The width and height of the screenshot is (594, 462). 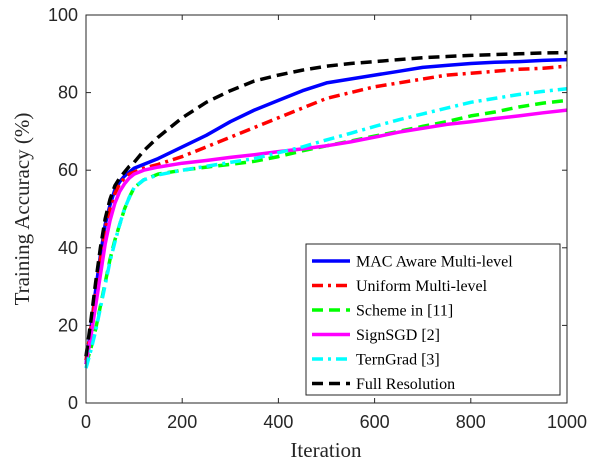 What do you see at coordinates (68, 248) in the screenshot?
I see `y-tick-label: 40` at bounding box center [68, 248].